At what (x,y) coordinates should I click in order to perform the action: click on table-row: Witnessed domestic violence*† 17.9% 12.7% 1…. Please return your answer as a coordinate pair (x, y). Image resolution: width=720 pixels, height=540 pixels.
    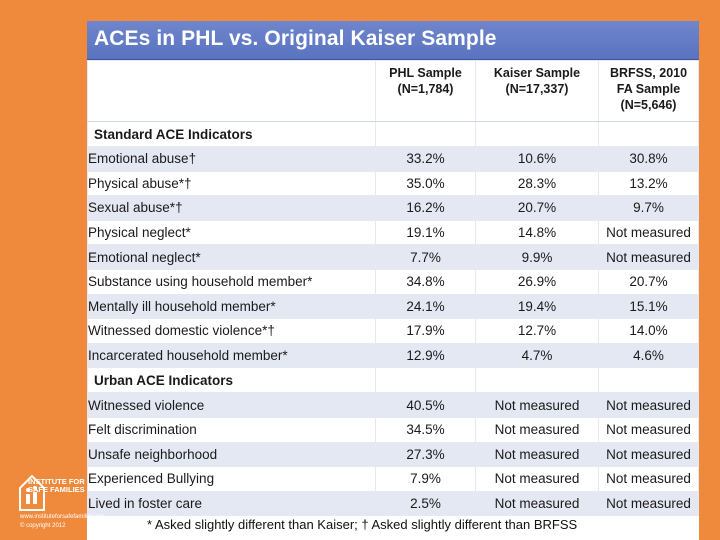
    Looking at the image, I should click on (393, 331).